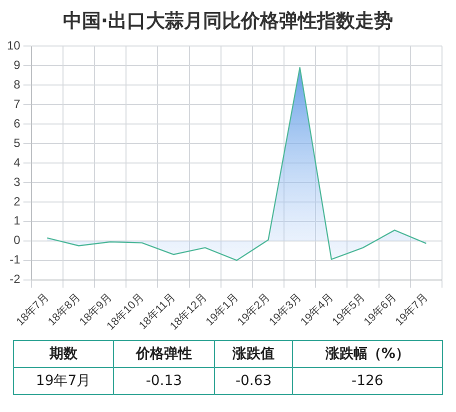 Image resolution: width=456 pixels, height=412 pixels. I want to click on text: -0.13, so click(164, 381).